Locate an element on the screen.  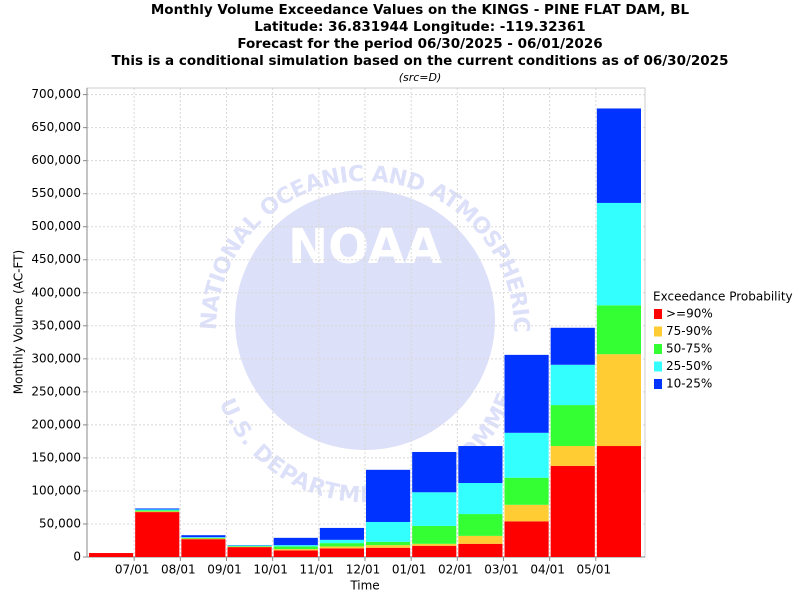
legend-label: 75-90% is located at coordinates (689, 331).